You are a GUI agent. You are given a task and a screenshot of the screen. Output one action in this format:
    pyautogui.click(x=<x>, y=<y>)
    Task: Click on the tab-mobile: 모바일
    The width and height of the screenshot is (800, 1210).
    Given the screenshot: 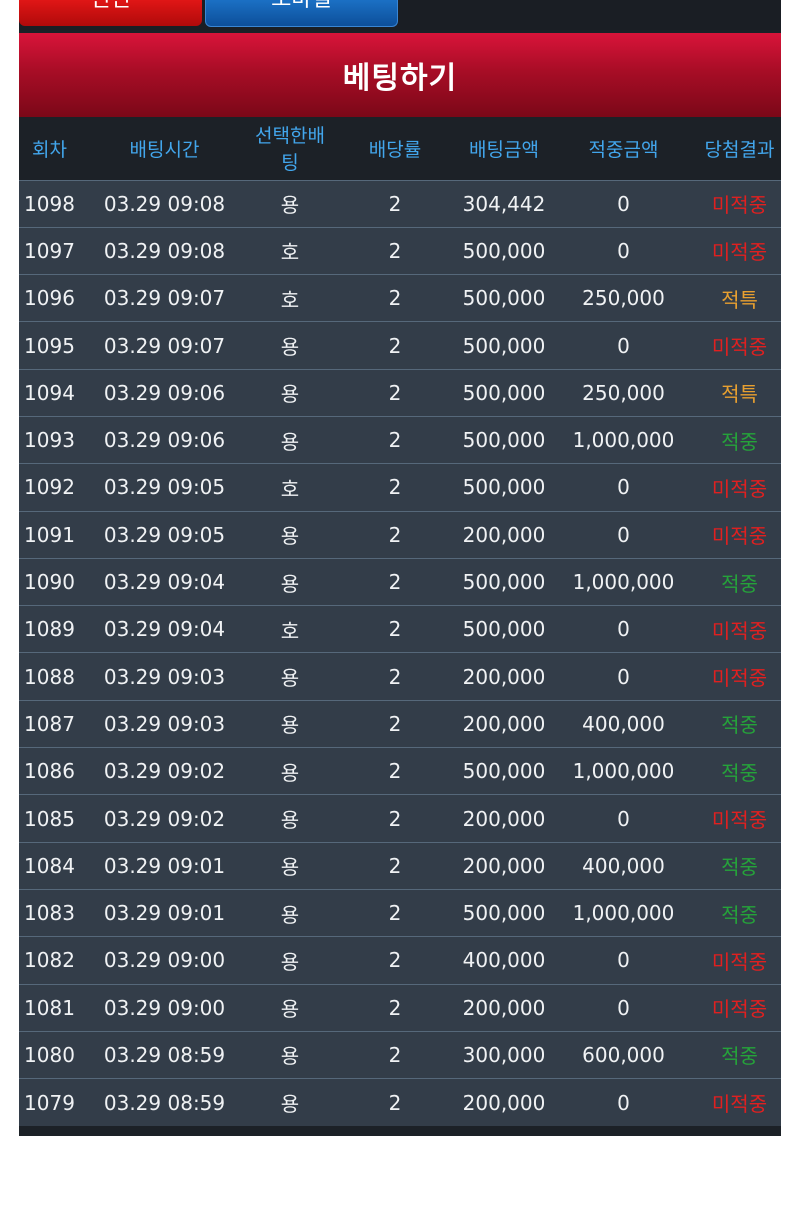 What is the action you would take?
    pyautogui.click(x=301, y=13)
    